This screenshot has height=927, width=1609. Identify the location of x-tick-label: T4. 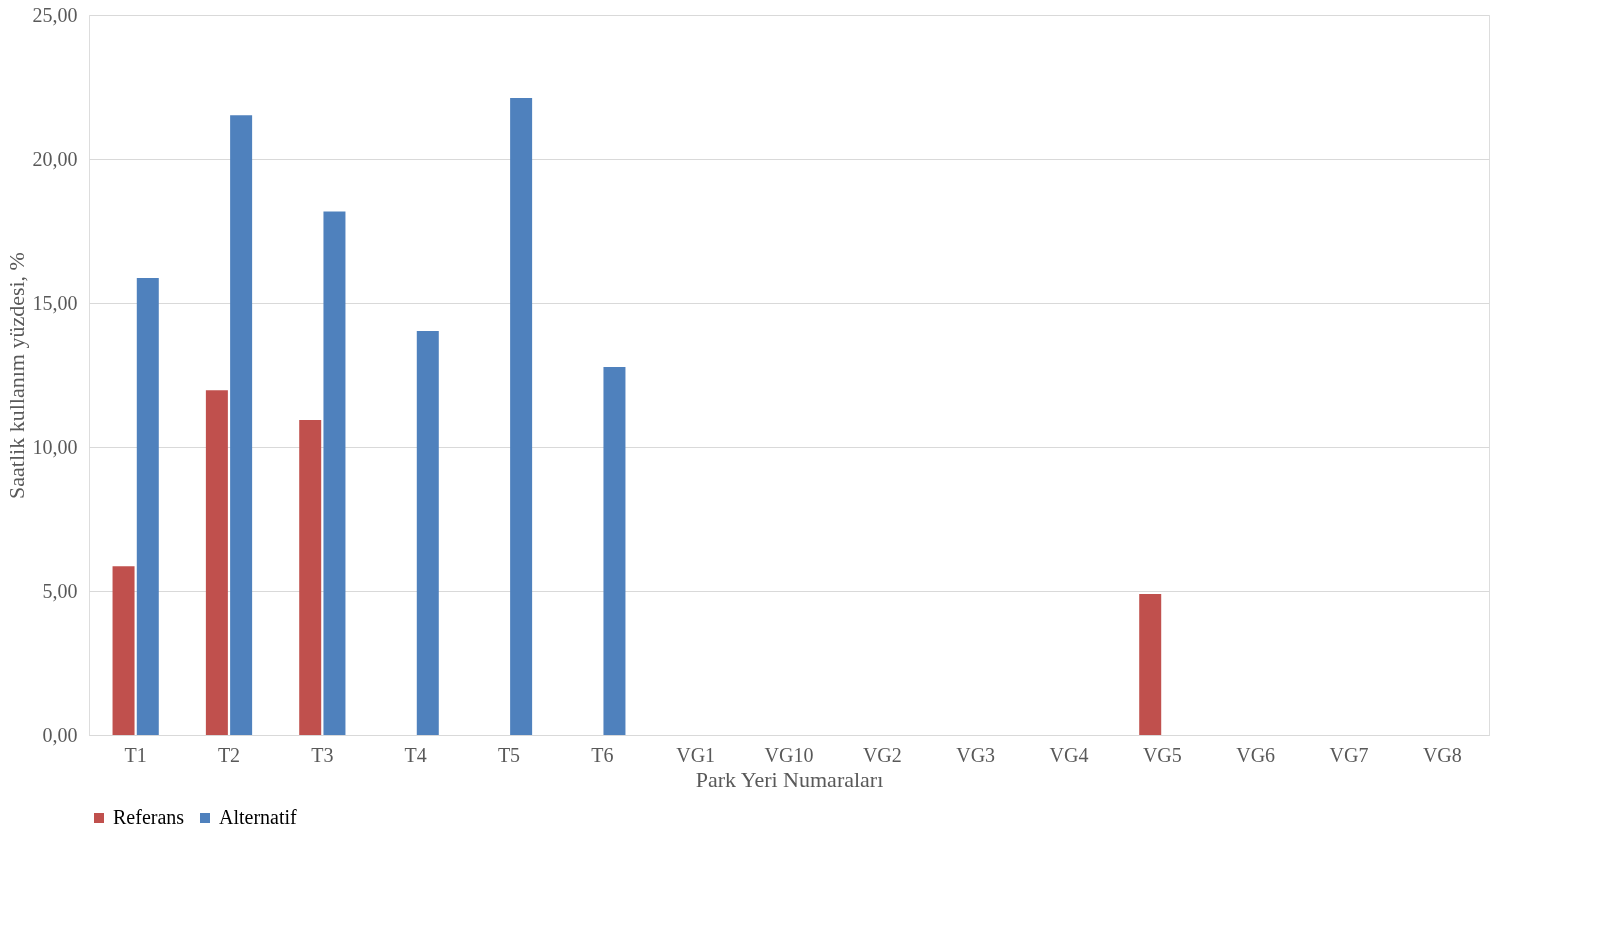
(415, 754).